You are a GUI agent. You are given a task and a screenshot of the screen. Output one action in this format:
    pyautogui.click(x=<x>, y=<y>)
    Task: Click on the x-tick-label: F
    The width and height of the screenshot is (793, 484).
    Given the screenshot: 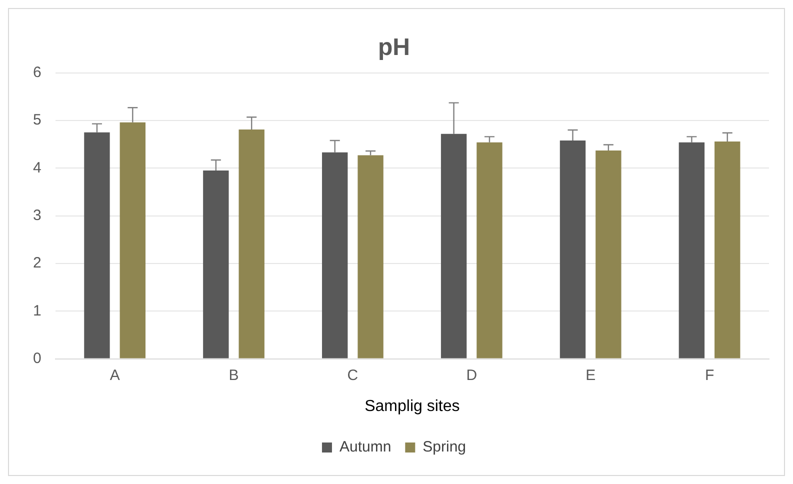 What is the action you would take?
    pyautogui.click(x=709, y=375)
    